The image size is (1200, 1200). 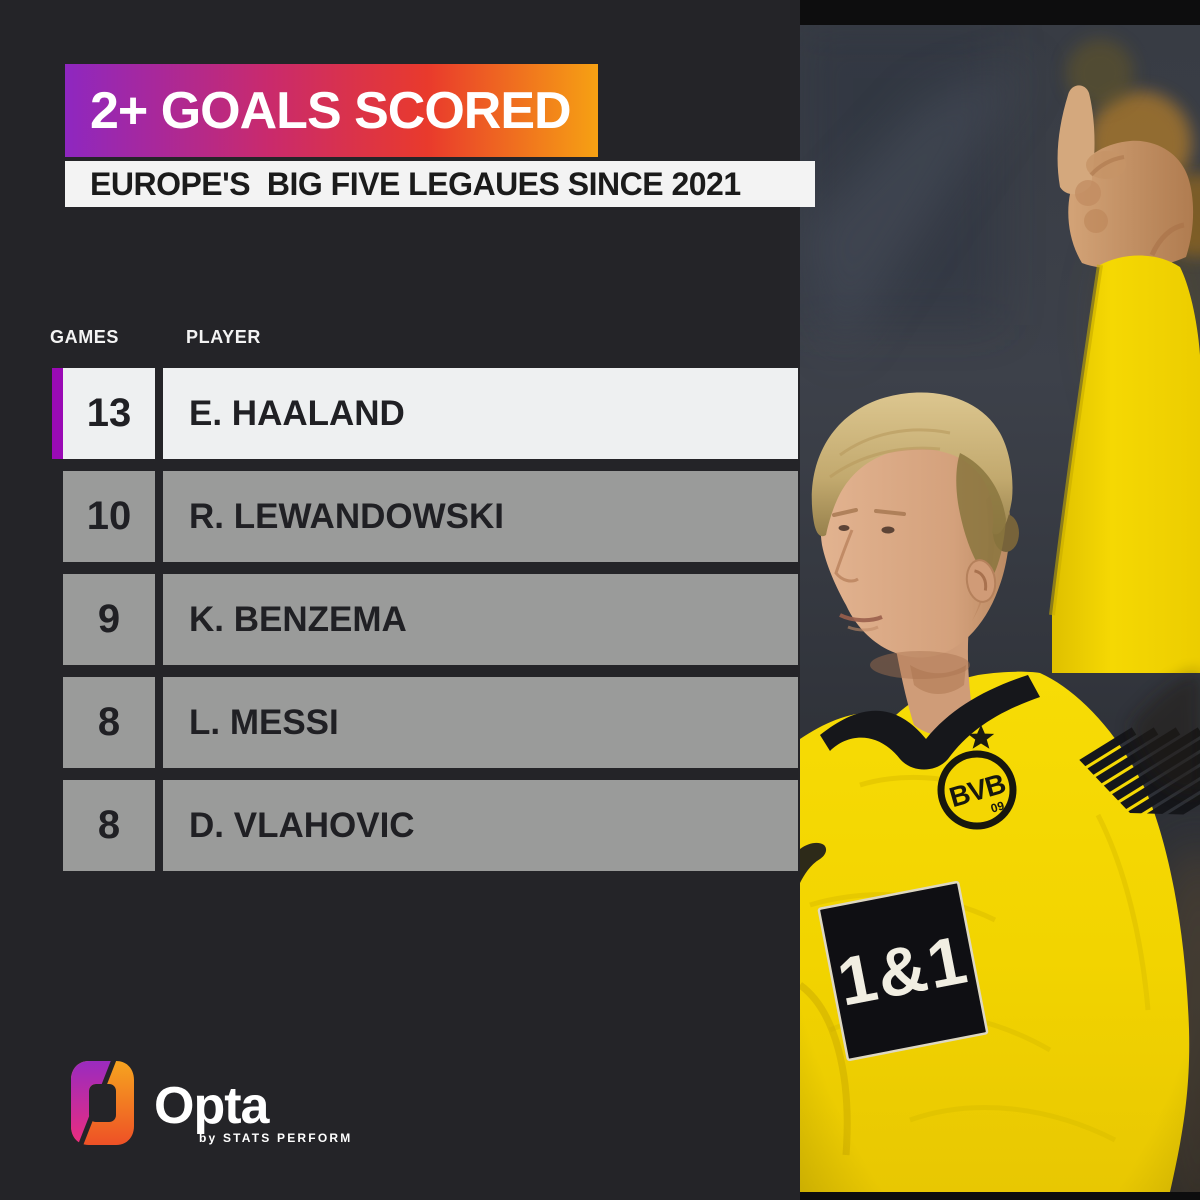 I want to click on games-cell: 10, so click(x=109, y=516).